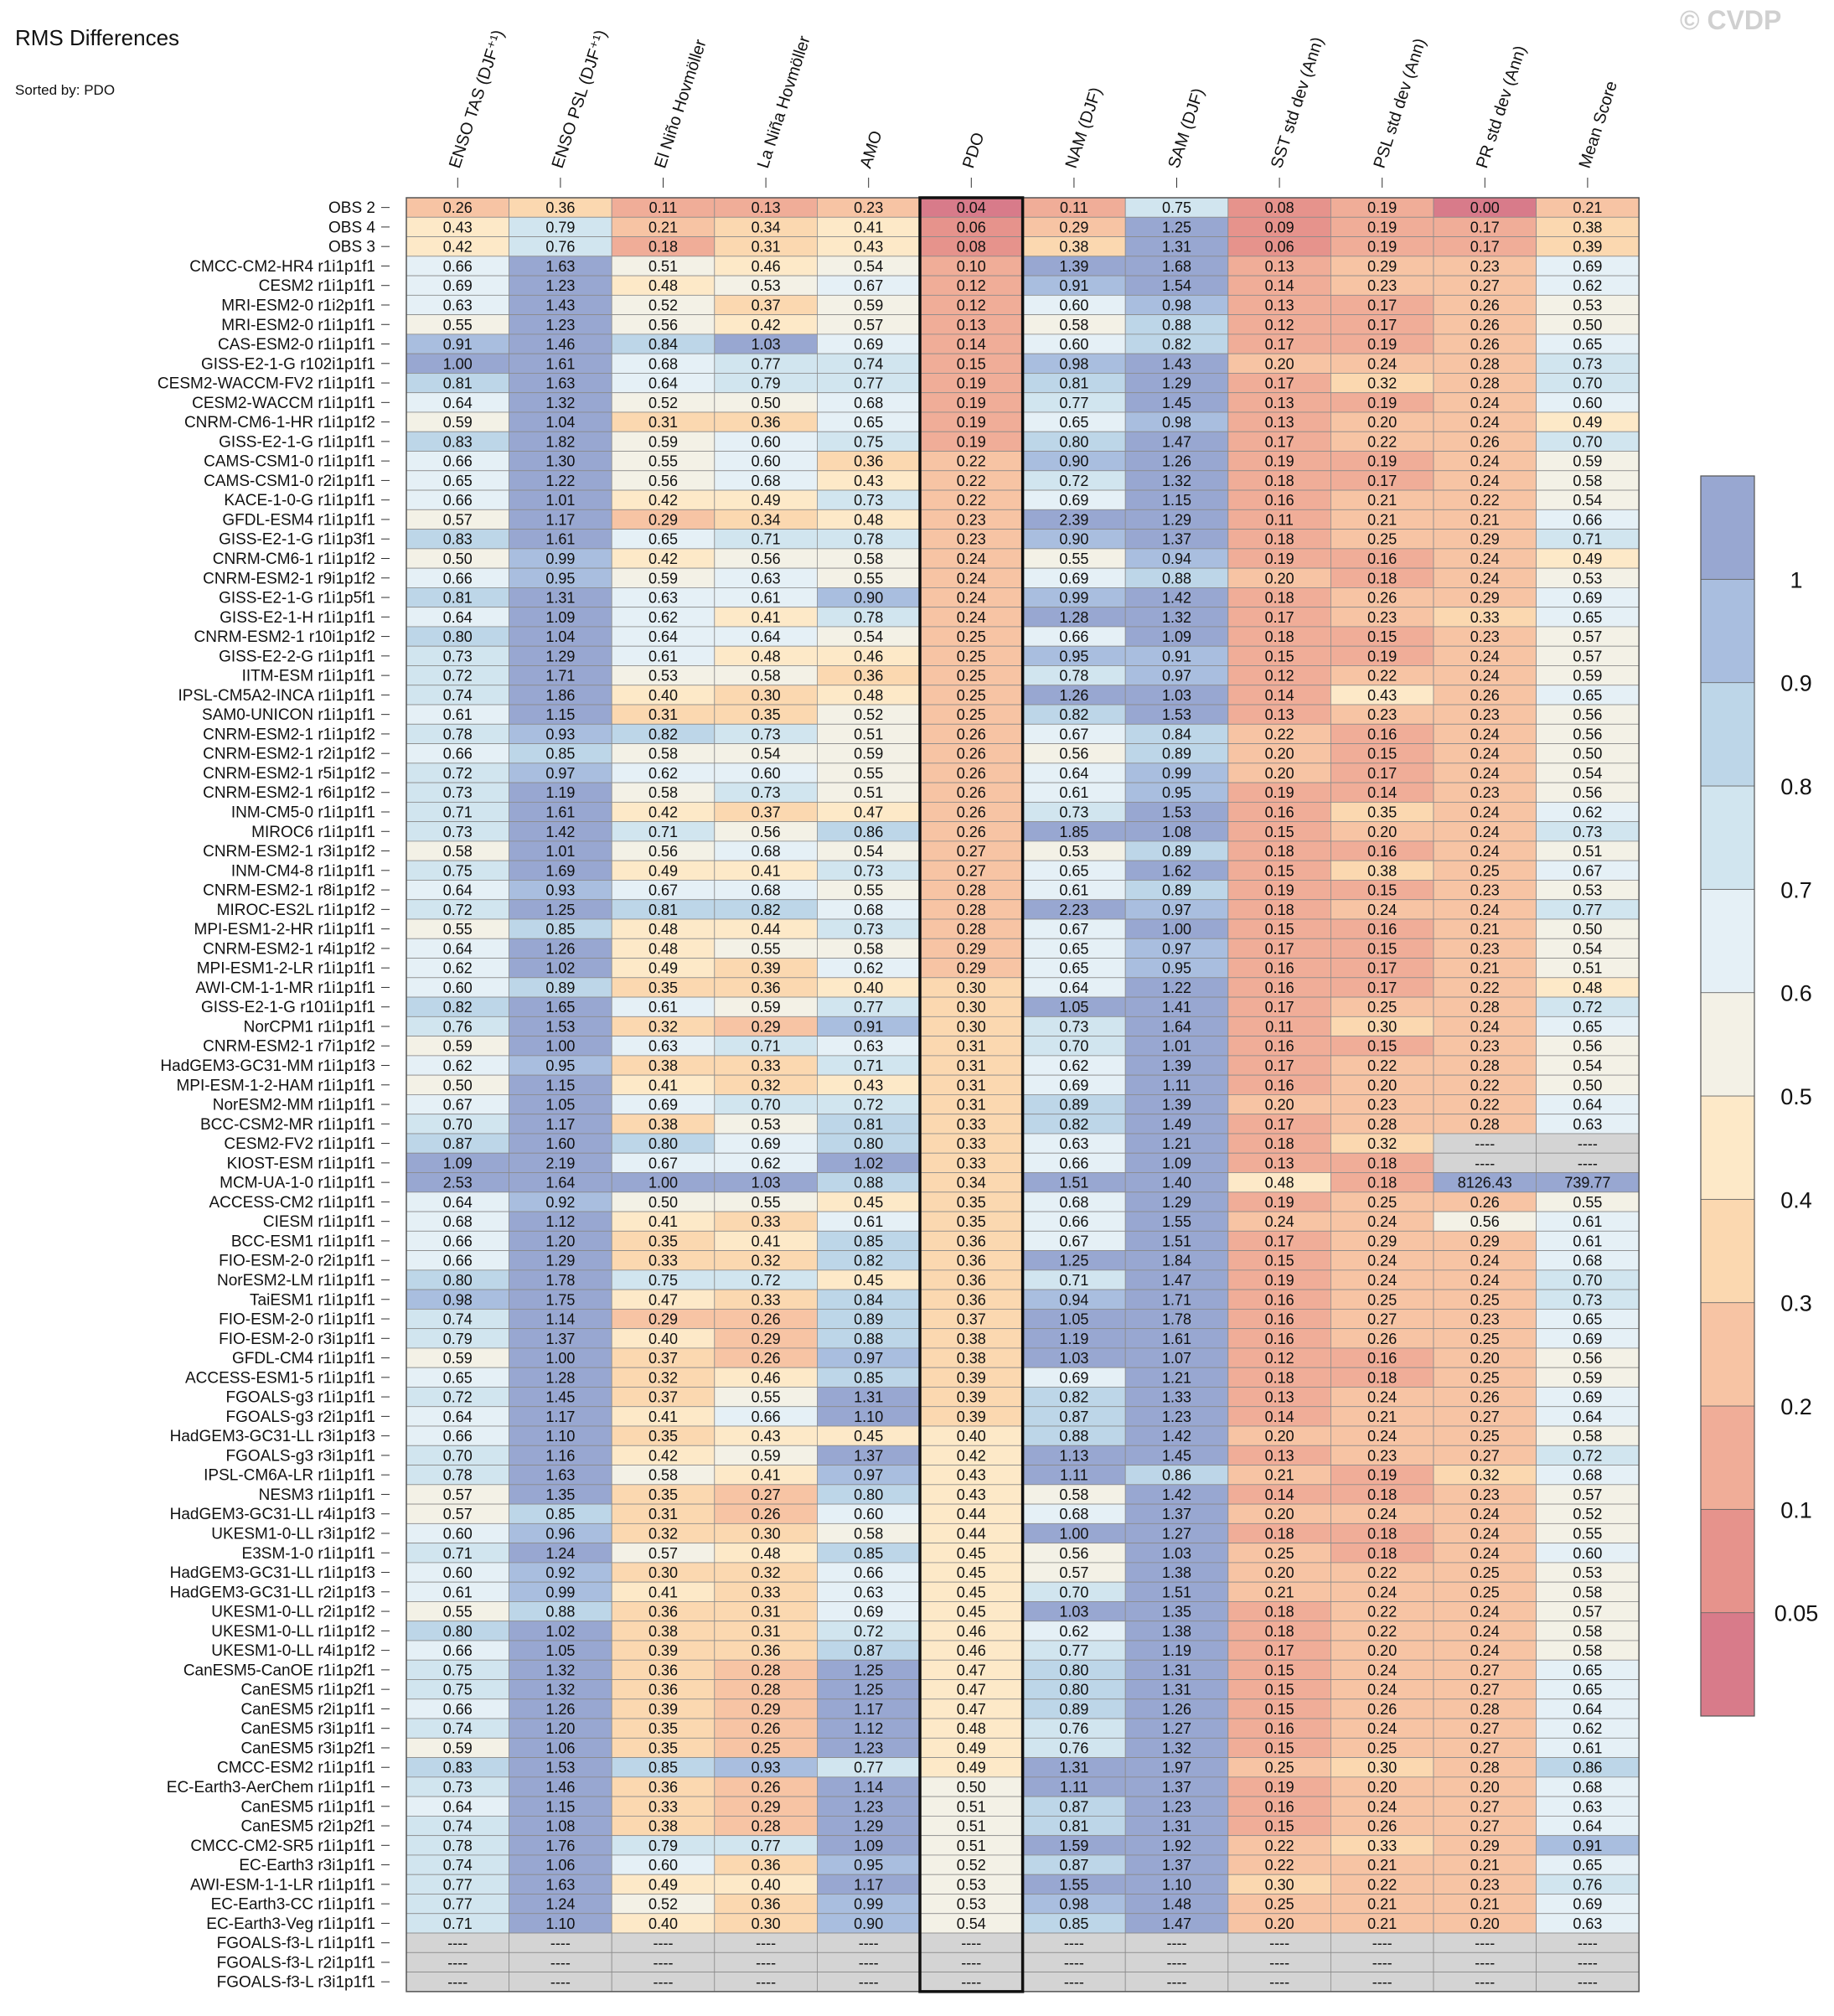 This screenshot has width=1834, height=2016. Describe the element at coordinates (1176, 1358) in the screenshot. I see `cell-value: 1.07` at that location.